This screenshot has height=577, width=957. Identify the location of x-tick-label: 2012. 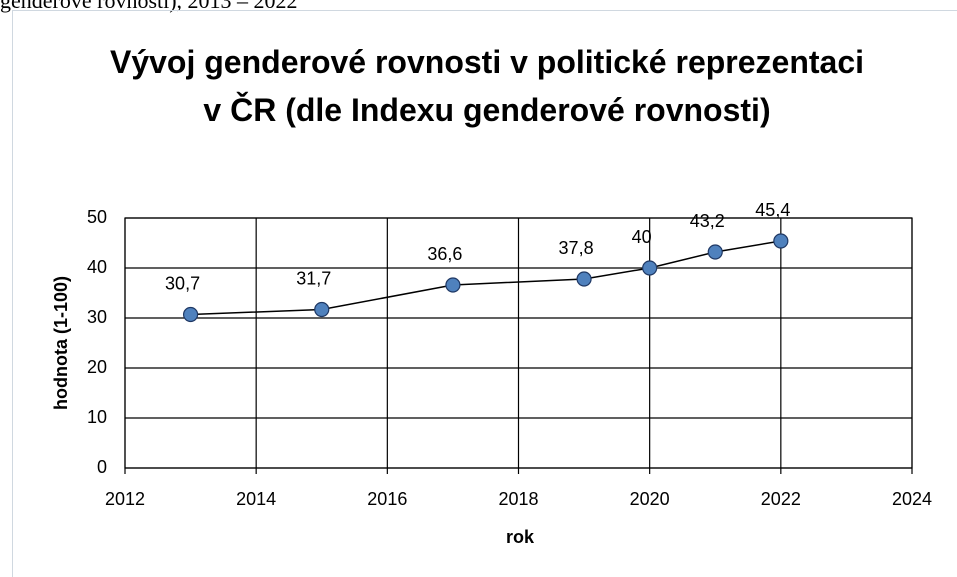
(125, 499).